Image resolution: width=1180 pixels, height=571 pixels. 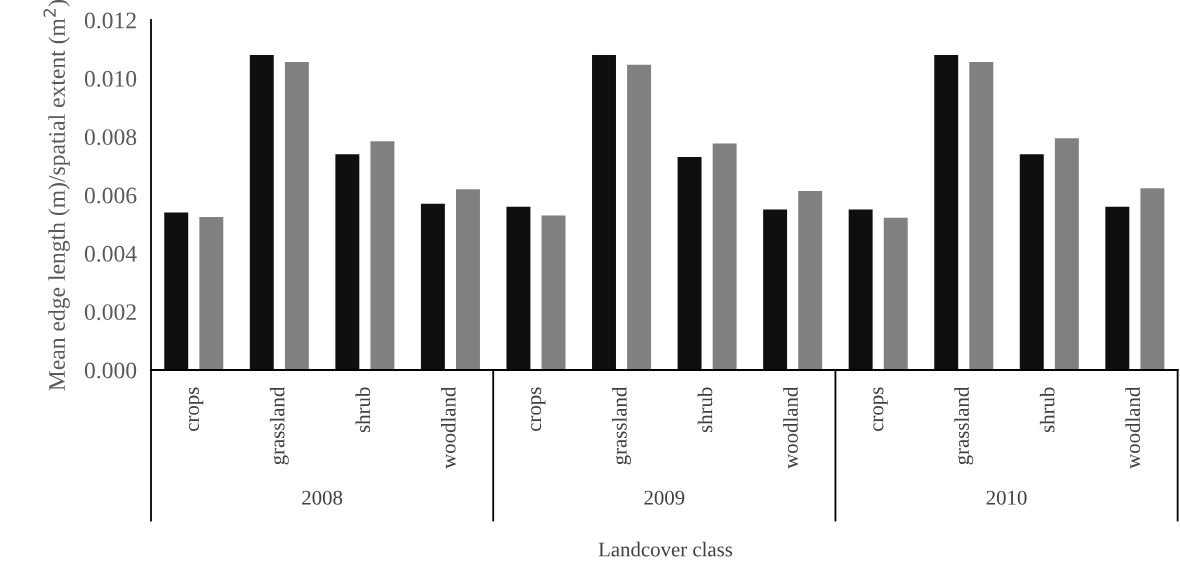 I want to click on text: 2008, so click(x=322, y=497).